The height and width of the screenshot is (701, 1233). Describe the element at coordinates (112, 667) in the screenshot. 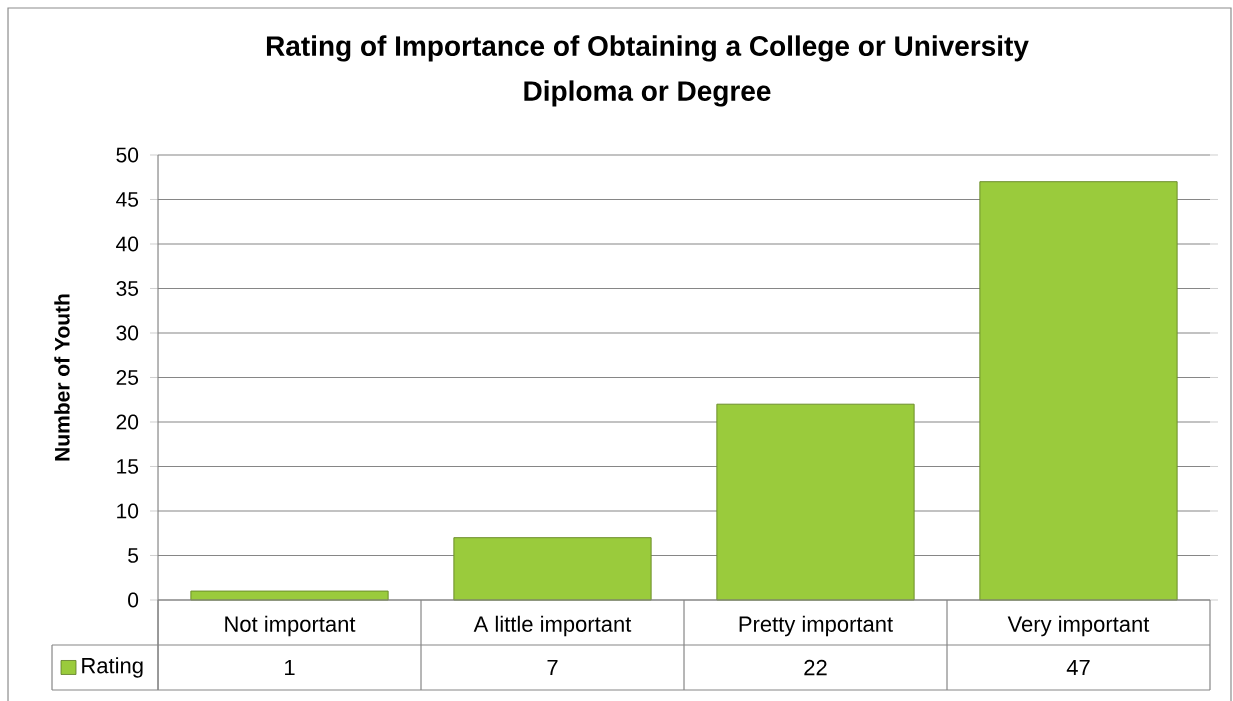

I see `legend-label: Rating` at that location.